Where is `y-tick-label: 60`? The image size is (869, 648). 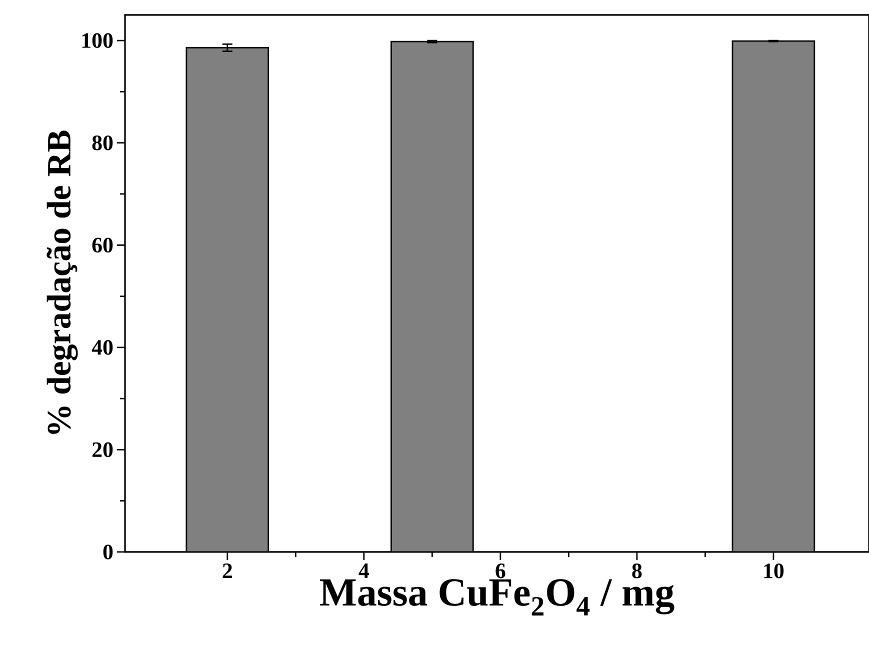 y-tick-label: 60 is located at coordinates (102, 245).